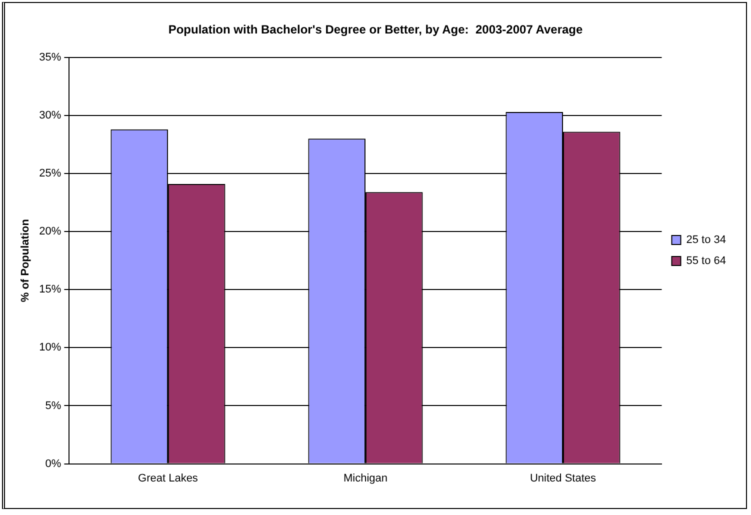  Describe the element at coordinates (365, 478) in the screenshot. I see `x-tick-label: Michigan` at that location.